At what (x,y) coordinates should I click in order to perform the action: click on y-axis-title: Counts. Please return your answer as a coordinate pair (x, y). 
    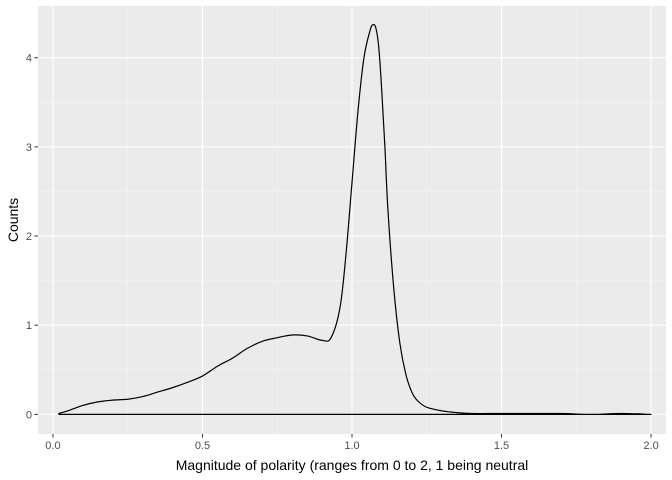
    Looking at the image, I should click on (13, 220).